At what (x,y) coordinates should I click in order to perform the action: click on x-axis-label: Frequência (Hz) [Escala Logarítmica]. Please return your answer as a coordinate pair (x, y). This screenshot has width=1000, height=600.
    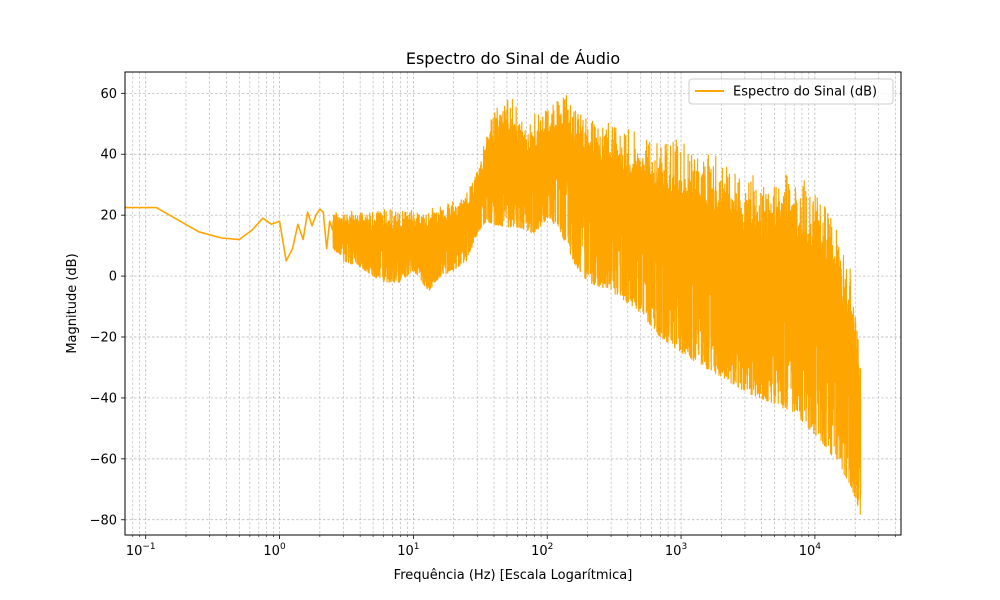
    Looking at the image, I should click on (513, 575).